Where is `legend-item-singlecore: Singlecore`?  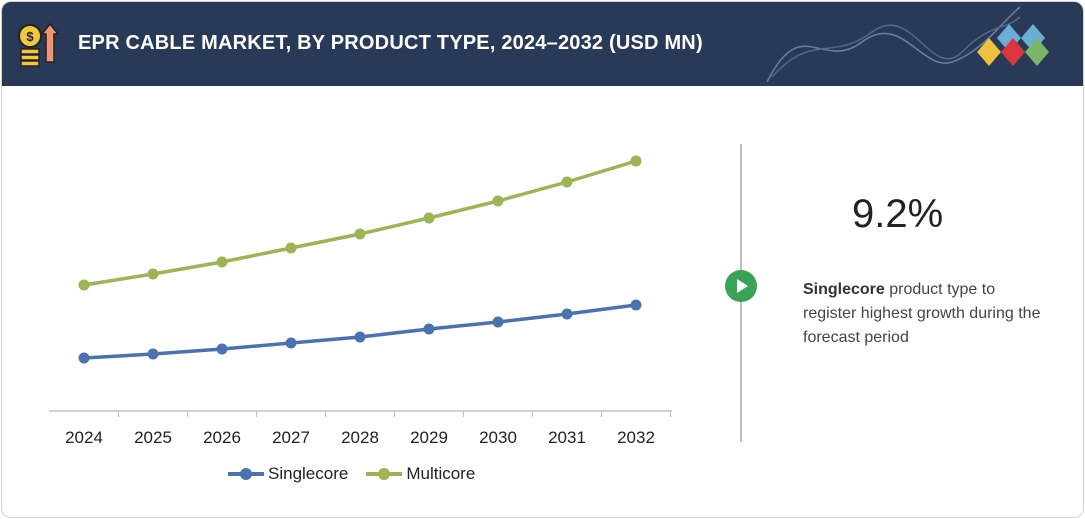 legend-item-singlecore: Singlecore is located at coordinates (288, 474).